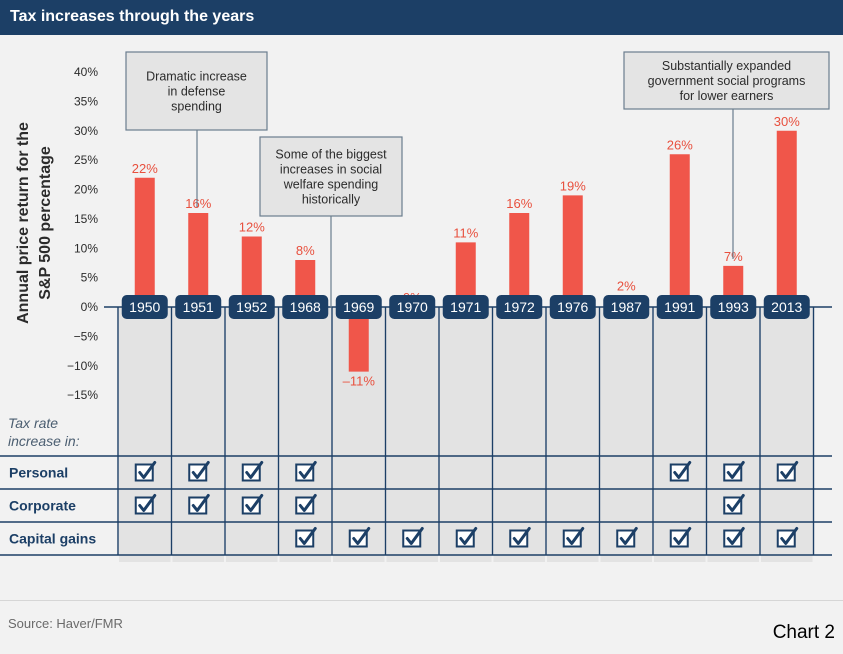 The width and height of the screenshot is (843, 654). Describe the element at coordinates (331, 185) in the screenshot. I see `callout-text: welfare spending` at that location.